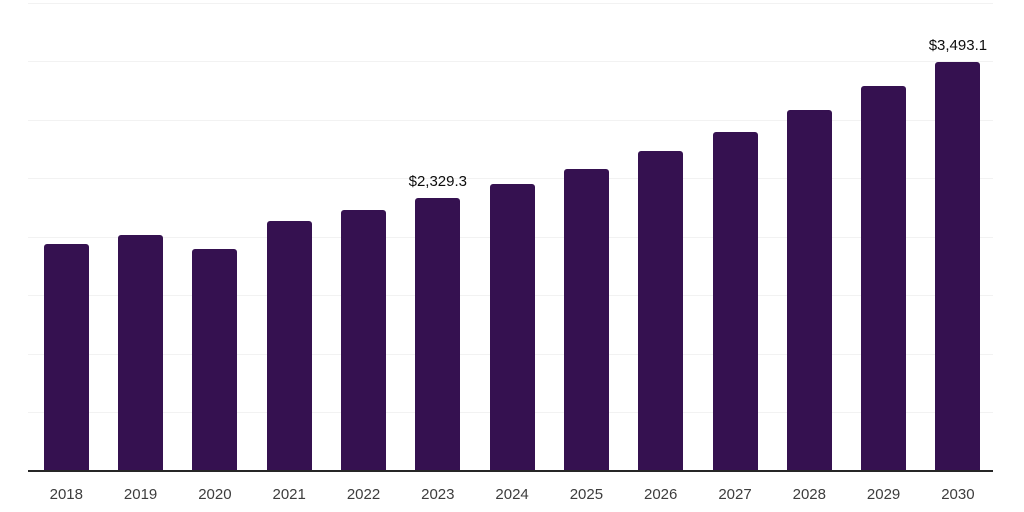 The width and height of the screenshot is (1024, 512). What do you see at coordinates (438, 494) in the screenshot?
I see `x-tick-label-2023: 2023` at bounding box center [438, 494].